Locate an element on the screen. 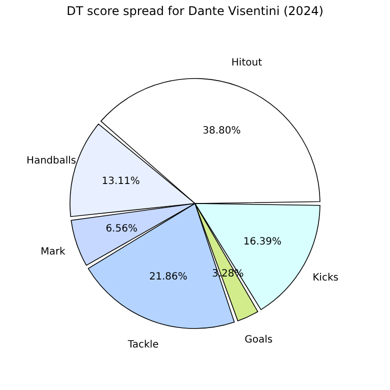  slice-label: Mark is located at coordinates (53, 252).